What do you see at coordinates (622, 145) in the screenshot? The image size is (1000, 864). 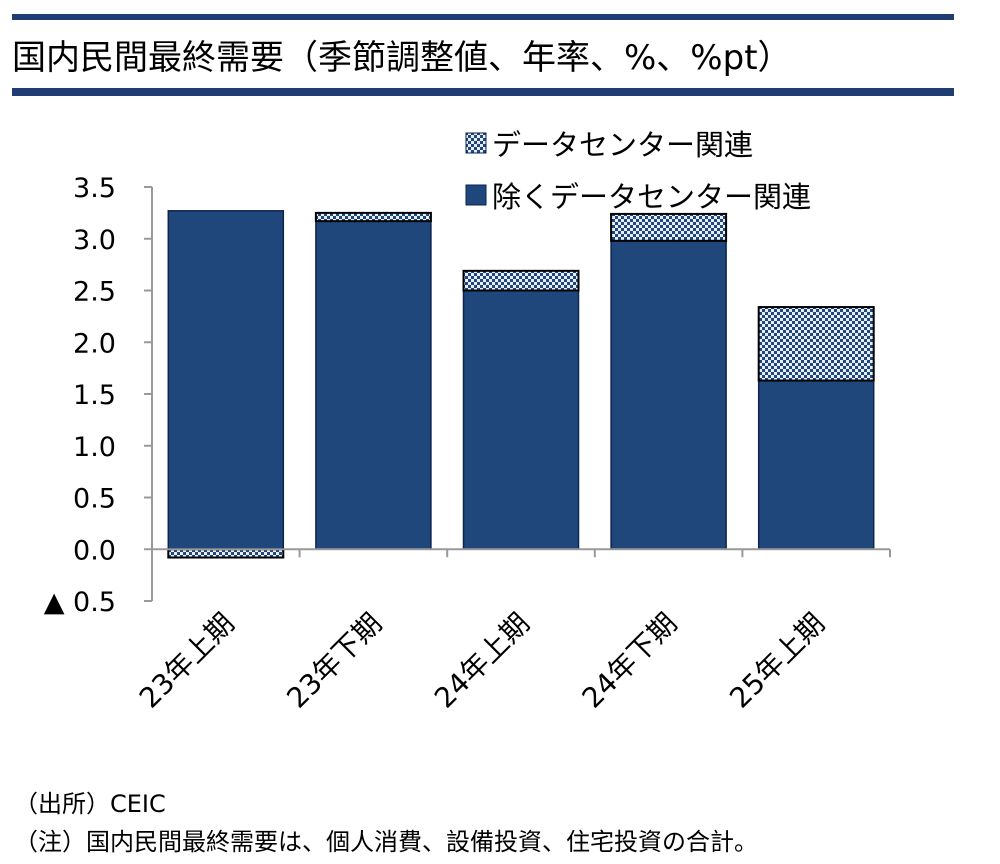 I see `legend-label: データセンター関連` at bounding box center [622, 145].